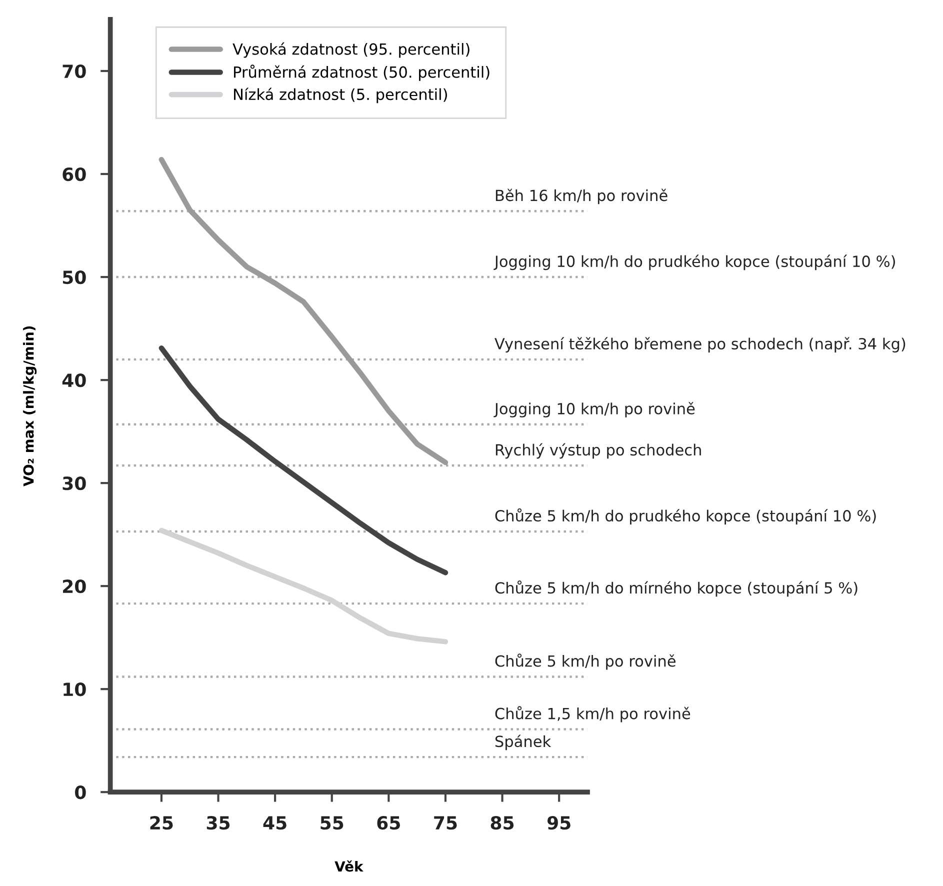  What do you see at coordinates (218, 823) in the screenshot?
I see `x-tick-label: 35` at bounding box center [218, 823].